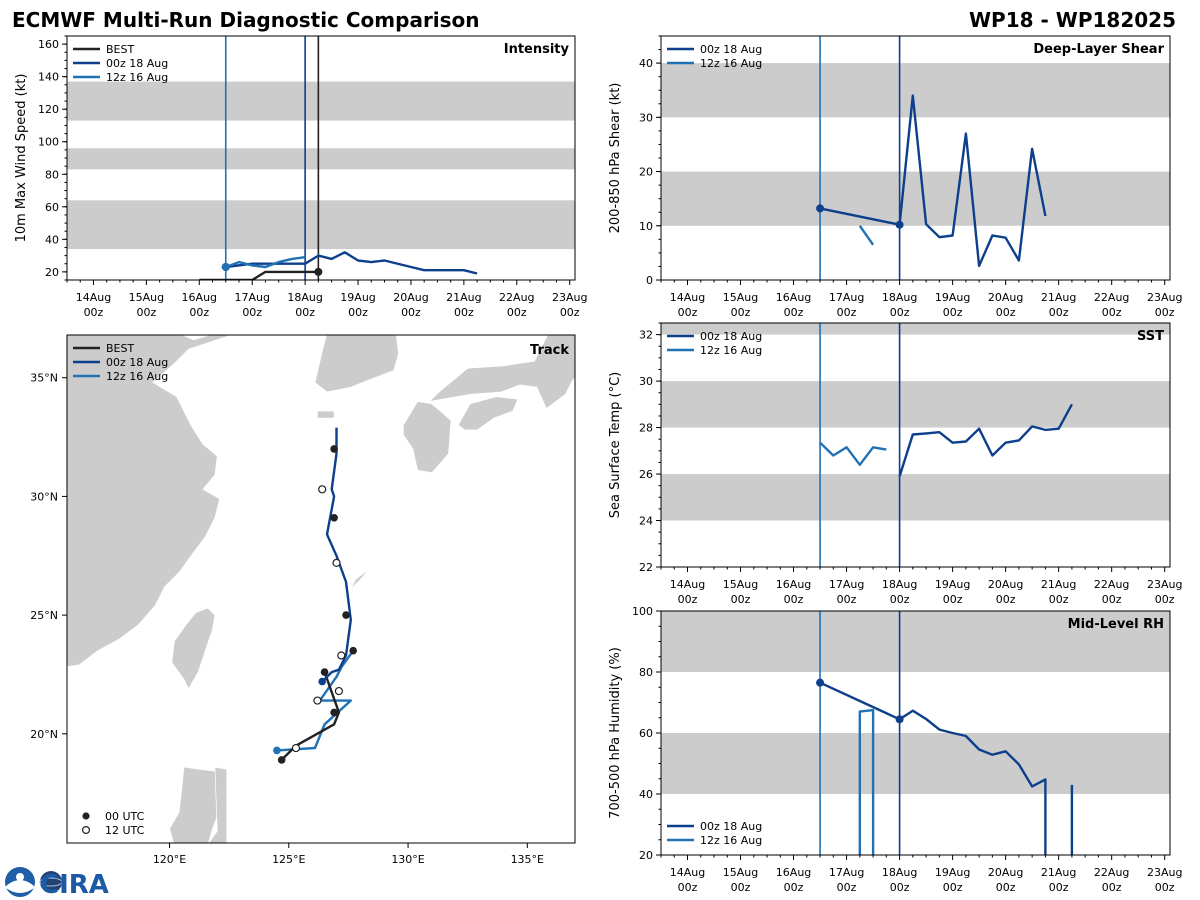 Image resolution: width=1200 pixels, height=900 pixels. What do you see at coordinates (646, 335) in the screenshot?
I see `y-tick-label: 32` at bounding box center [646, 335].